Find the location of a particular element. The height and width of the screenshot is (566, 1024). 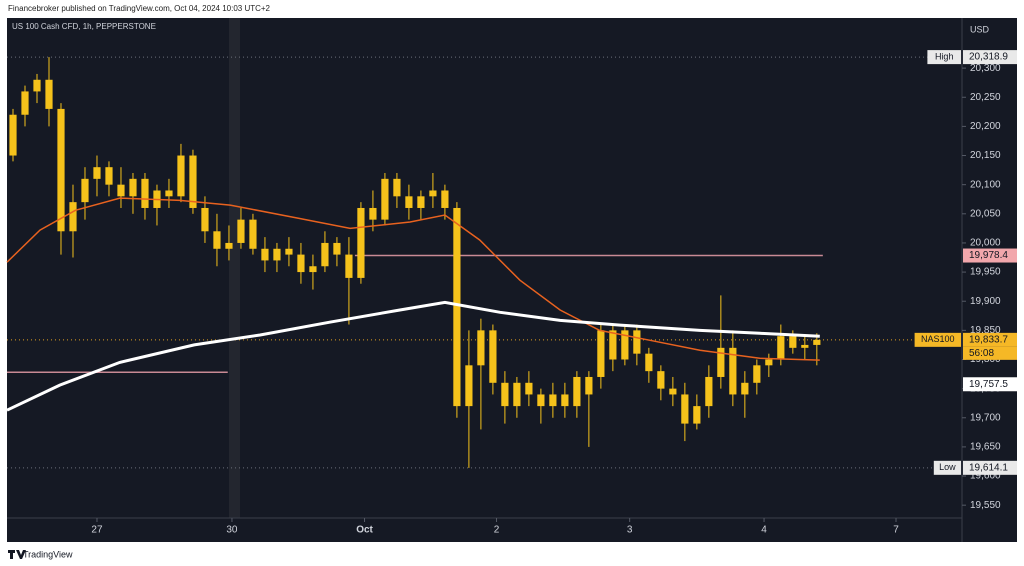

price-label: 20,318.9 is located at coordinates (988, 57).